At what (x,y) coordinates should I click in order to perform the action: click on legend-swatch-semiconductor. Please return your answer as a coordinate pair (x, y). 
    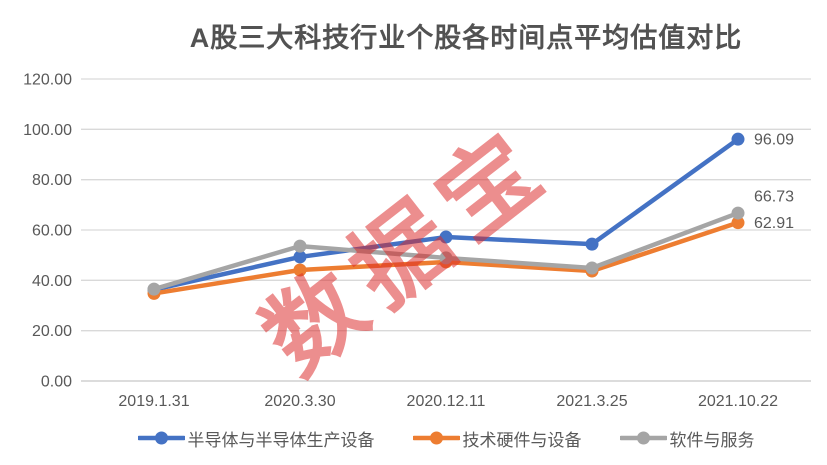
    Looking at the image, I should click on (161, 438).